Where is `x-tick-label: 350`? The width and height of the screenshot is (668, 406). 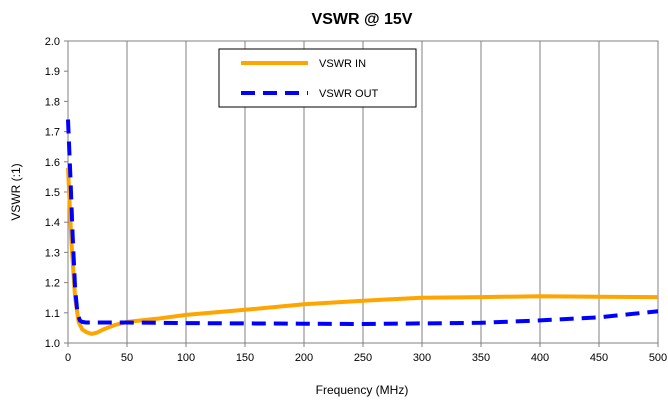 x-tick-label: 350 is located at coordinates (481, 358).